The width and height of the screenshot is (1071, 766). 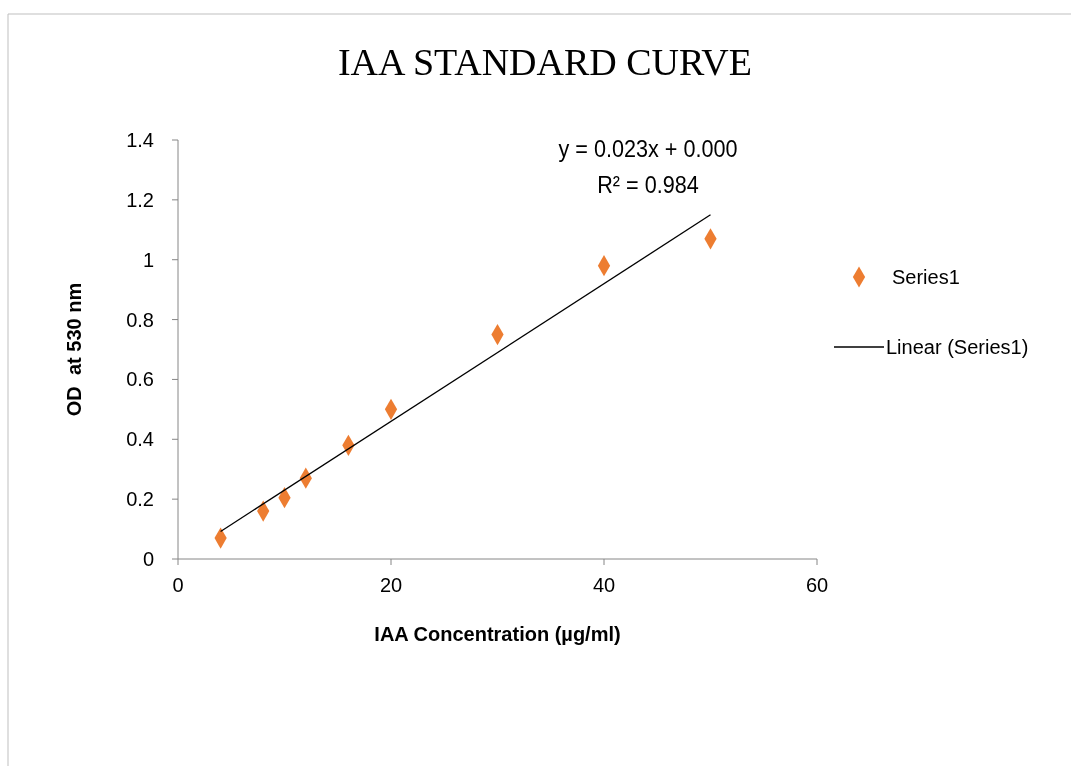 What do you see at coordinates (545, 62) in the screenshot?
I see `chart-title: IAA STANDARD CURVE` at bounding box center [545, 62].